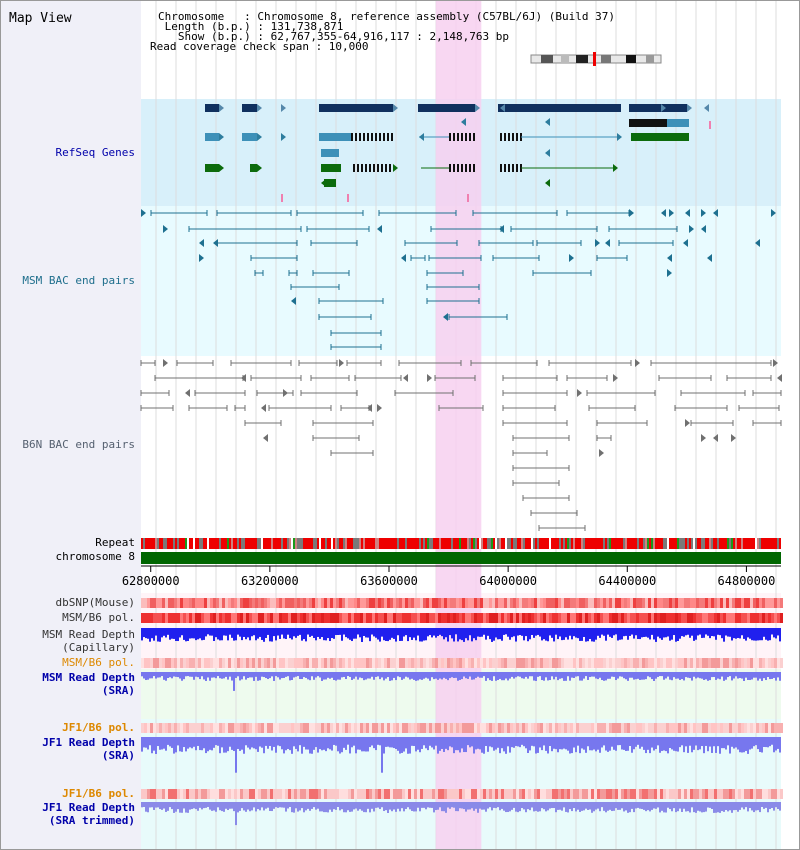  What do you see at coordinates (78, 280) in the screenshot?
I see `track-label-msm-bac: MSM BAC end pairs` at bounding box center [78, 280].